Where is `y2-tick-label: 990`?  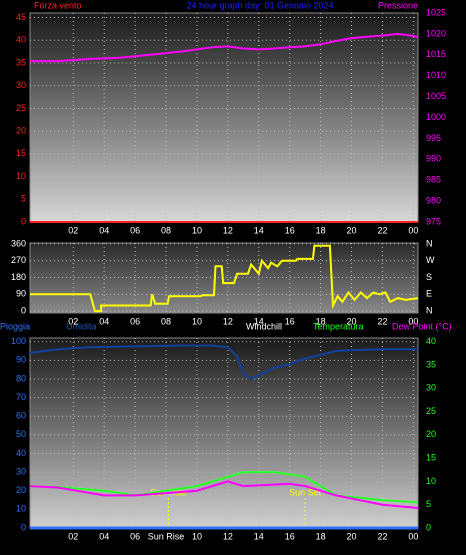
y2-tick-label: 990 is located at coordinates (433, 159).